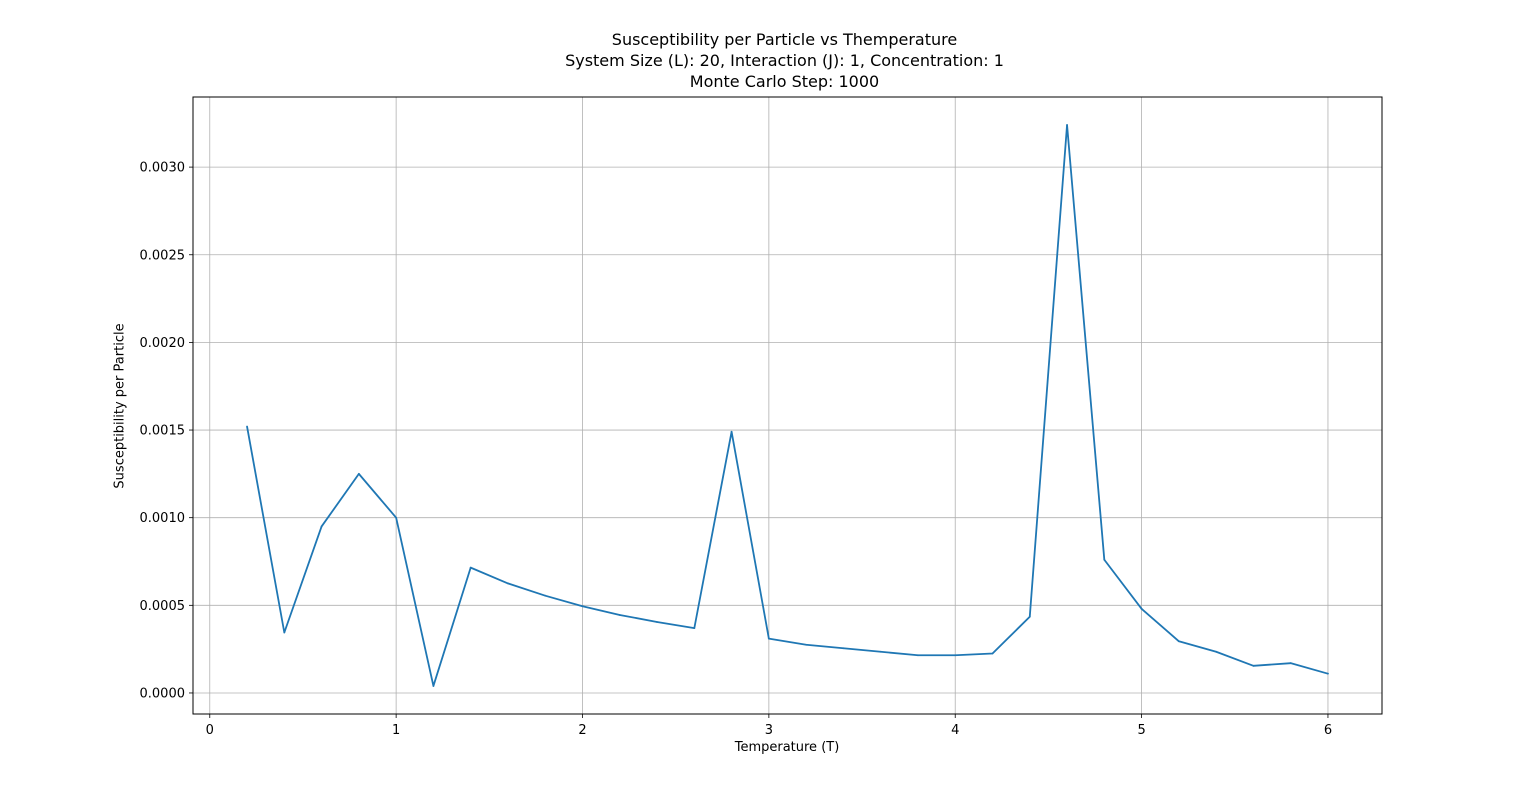 The width and height of the screenshot is (1536, 802). What do you see at coordinates (163, 343) in the screenshot?
I see `y-tick-label: 0.0020` at bounding box center [163, 343].